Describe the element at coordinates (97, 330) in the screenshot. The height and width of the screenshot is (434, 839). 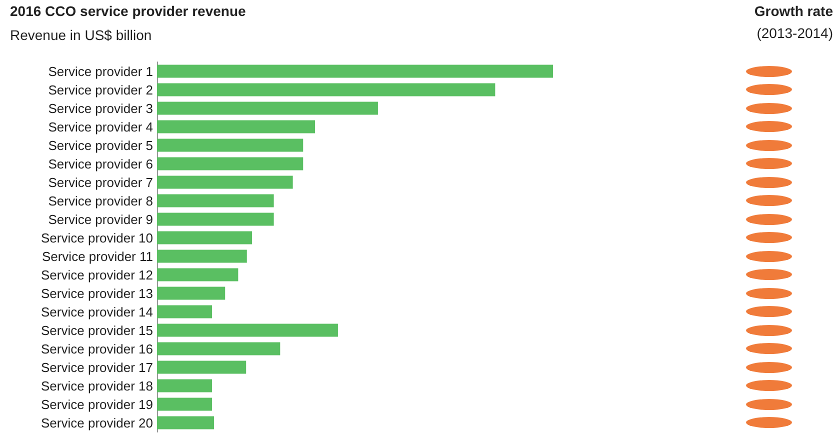
I see `y-tick-label: Service provider 15` at that location.